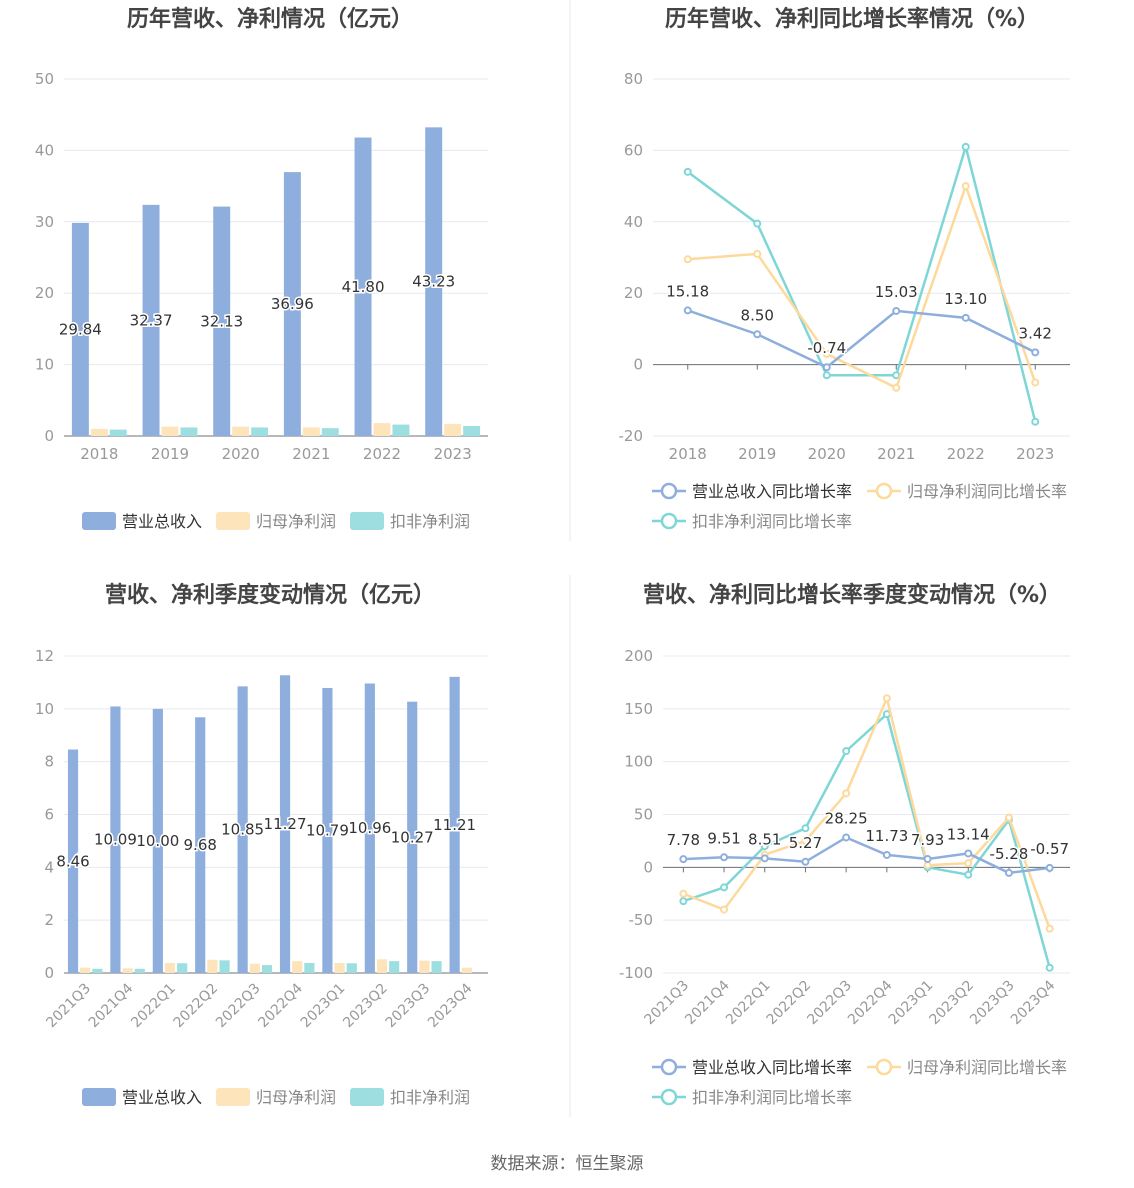  I want to click on line-data-label: 13.10, so click(965, 299).